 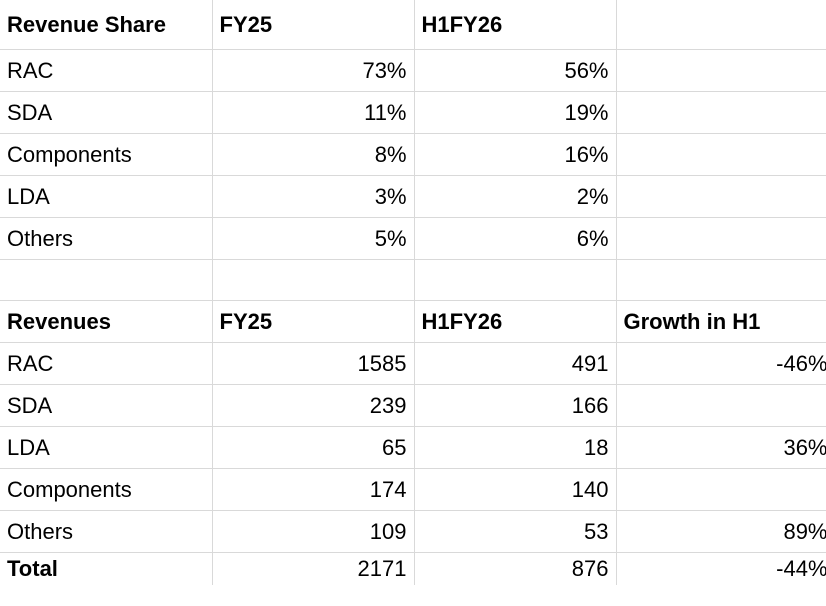 What do you see at coordinates (313, 531) in the screenshot?
I see `cell-revenue-fy25: 109` at bounding box center [313, 531].